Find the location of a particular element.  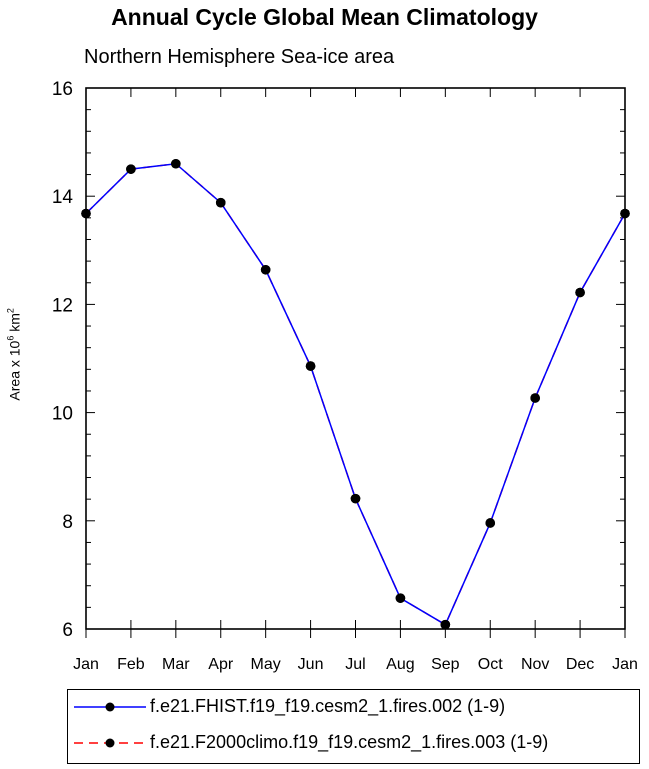

x-tick-label: Mar is located at coordinates (176, 664).